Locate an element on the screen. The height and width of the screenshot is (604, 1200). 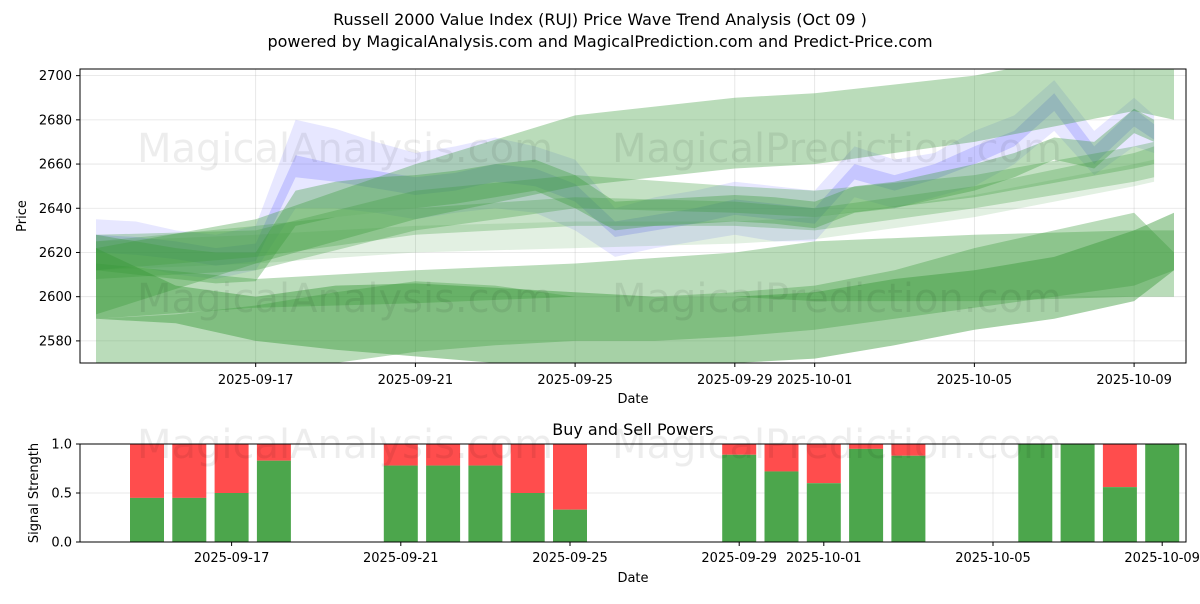
price-y-ticks: 2580 2600 2620 2640 2660 2680 2700 is located at coordinates (59, 209).